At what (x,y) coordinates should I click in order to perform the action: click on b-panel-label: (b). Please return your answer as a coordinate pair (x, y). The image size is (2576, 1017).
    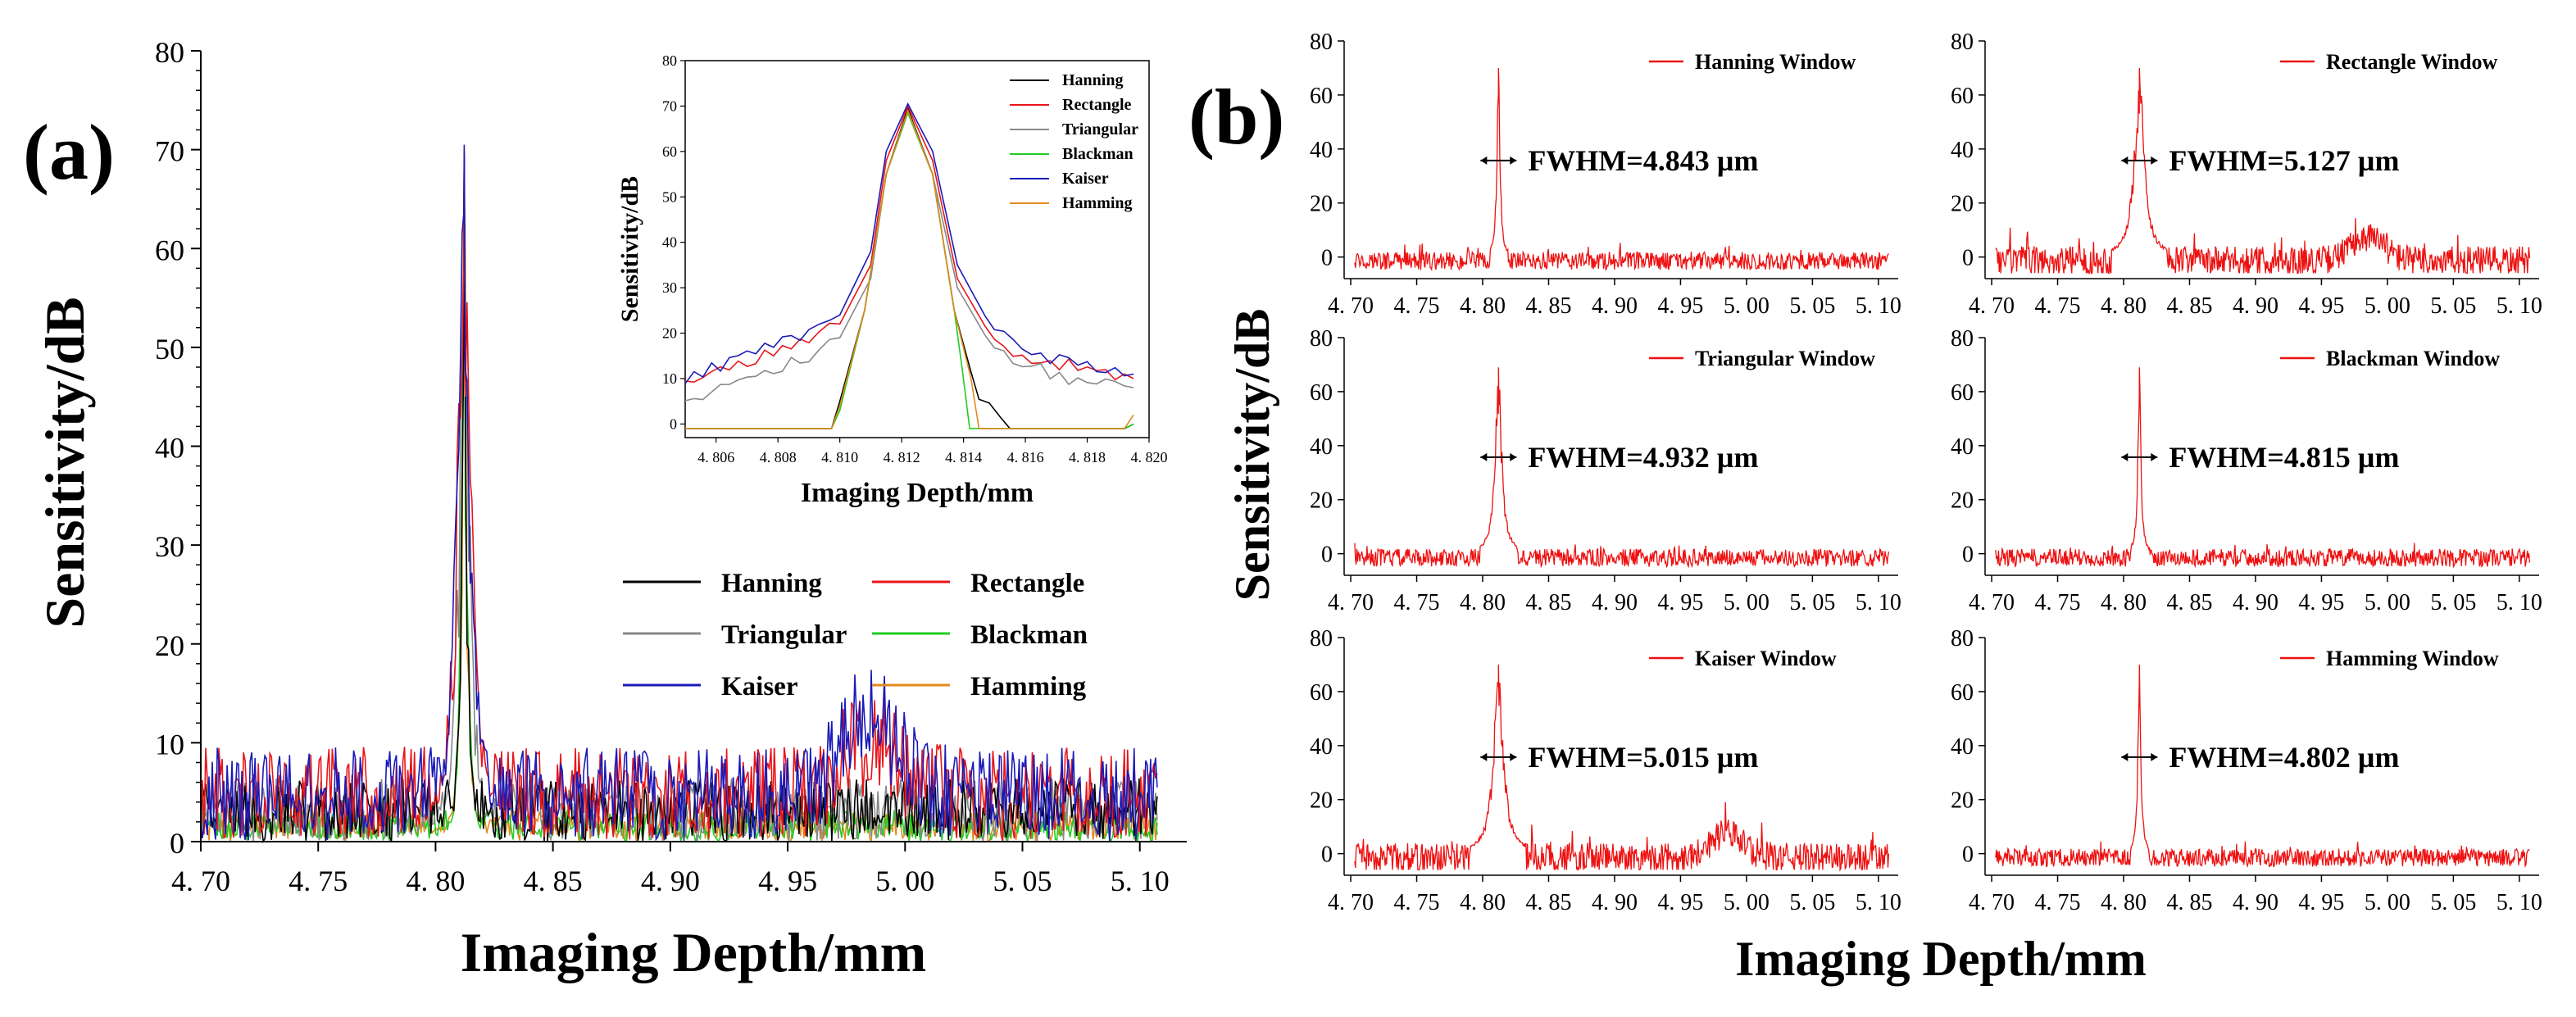
    Looking at the image, I should click on (1236, 117).